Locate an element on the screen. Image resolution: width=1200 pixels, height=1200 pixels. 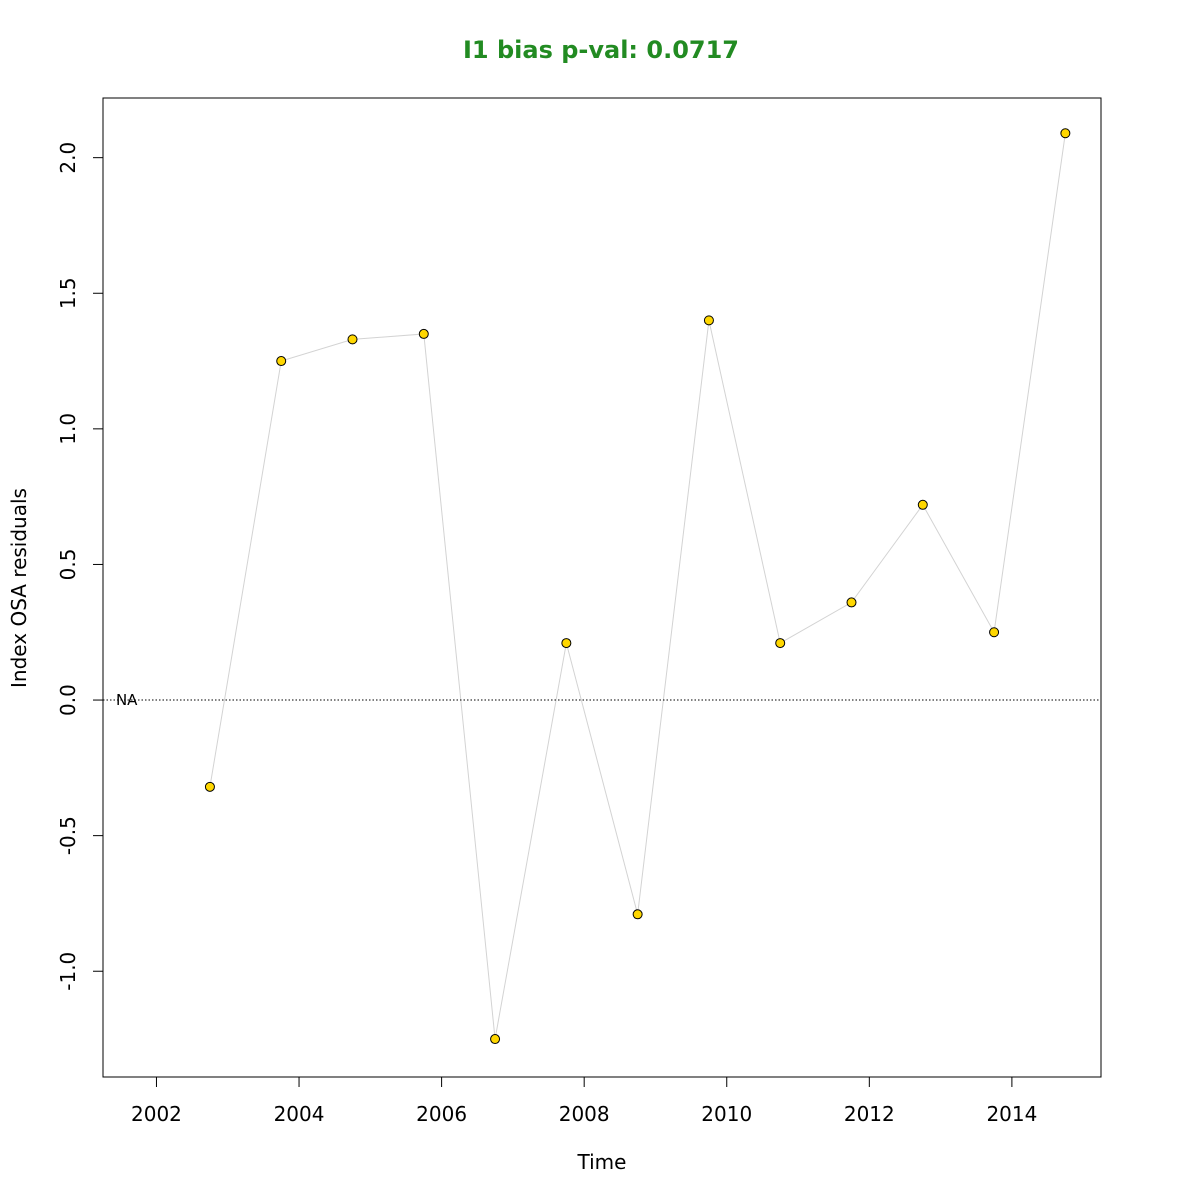
x-axis: 2002 2004 2006 2008 2010 2012 2014 is located at coordinates (584, 1101).